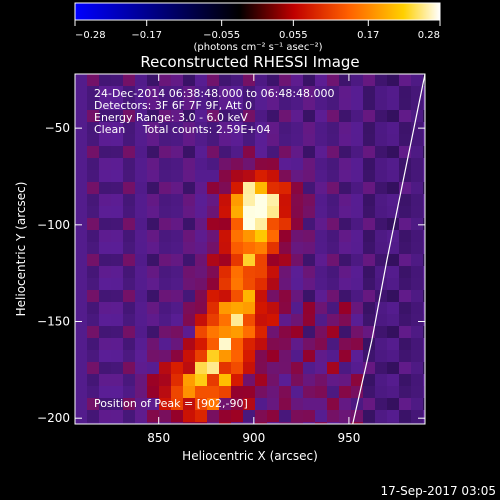 This screenshot has width=500, height=500. Describe the element at coordinates (253, 438) in the screenshot. I see `x-tick-label: 900` at that location.